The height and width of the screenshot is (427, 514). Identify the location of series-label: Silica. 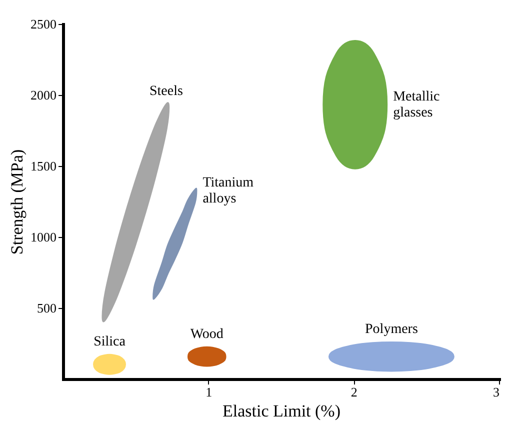
(110, 342).